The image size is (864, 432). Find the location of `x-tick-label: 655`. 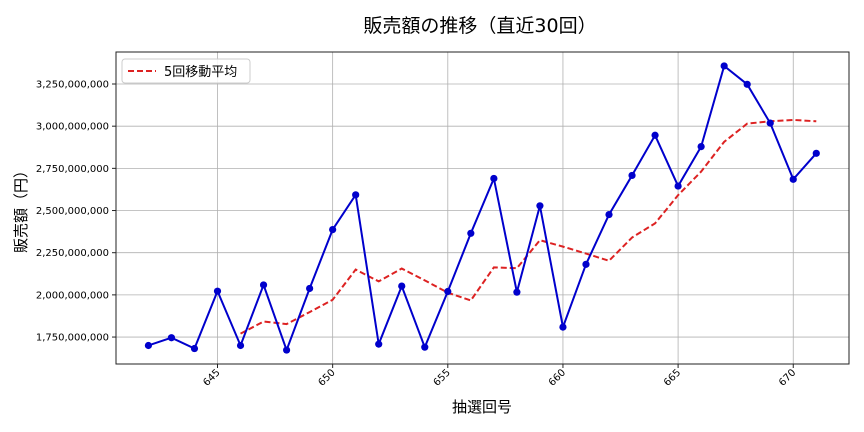

x-tick-label: 655 is located at coordinates (442, 377).